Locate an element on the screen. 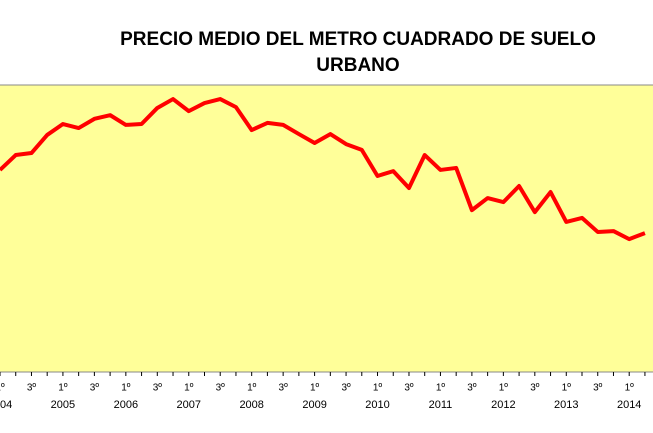 This screenshot has height=433, width=653. year-label: 2006 is located at coordinates (126, 405).